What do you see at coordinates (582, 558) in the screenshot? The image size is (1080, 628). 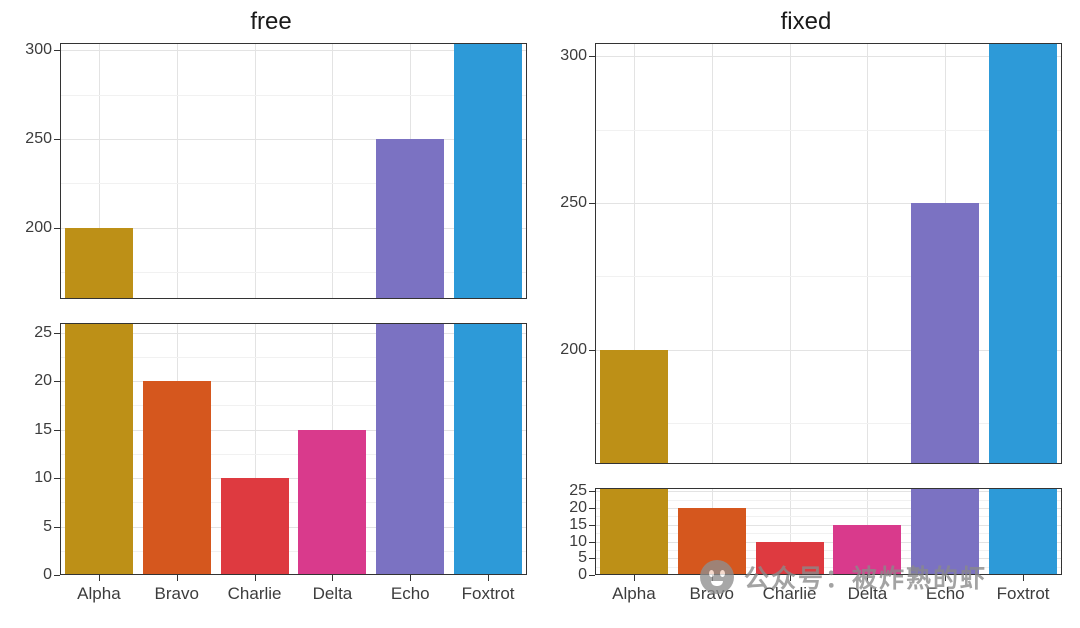 I see `y-tick-label: 5` at bounding box center [582, 558].